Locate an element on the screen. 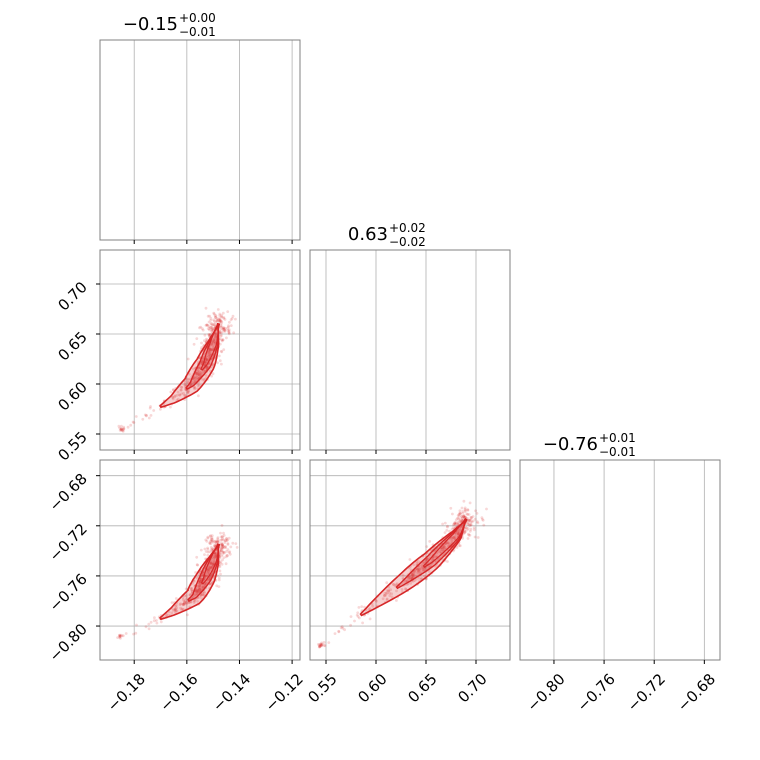 This screenshot has width=760, height=760. param-title-sub-1: −0.02 is located at coordinates (407, 242).